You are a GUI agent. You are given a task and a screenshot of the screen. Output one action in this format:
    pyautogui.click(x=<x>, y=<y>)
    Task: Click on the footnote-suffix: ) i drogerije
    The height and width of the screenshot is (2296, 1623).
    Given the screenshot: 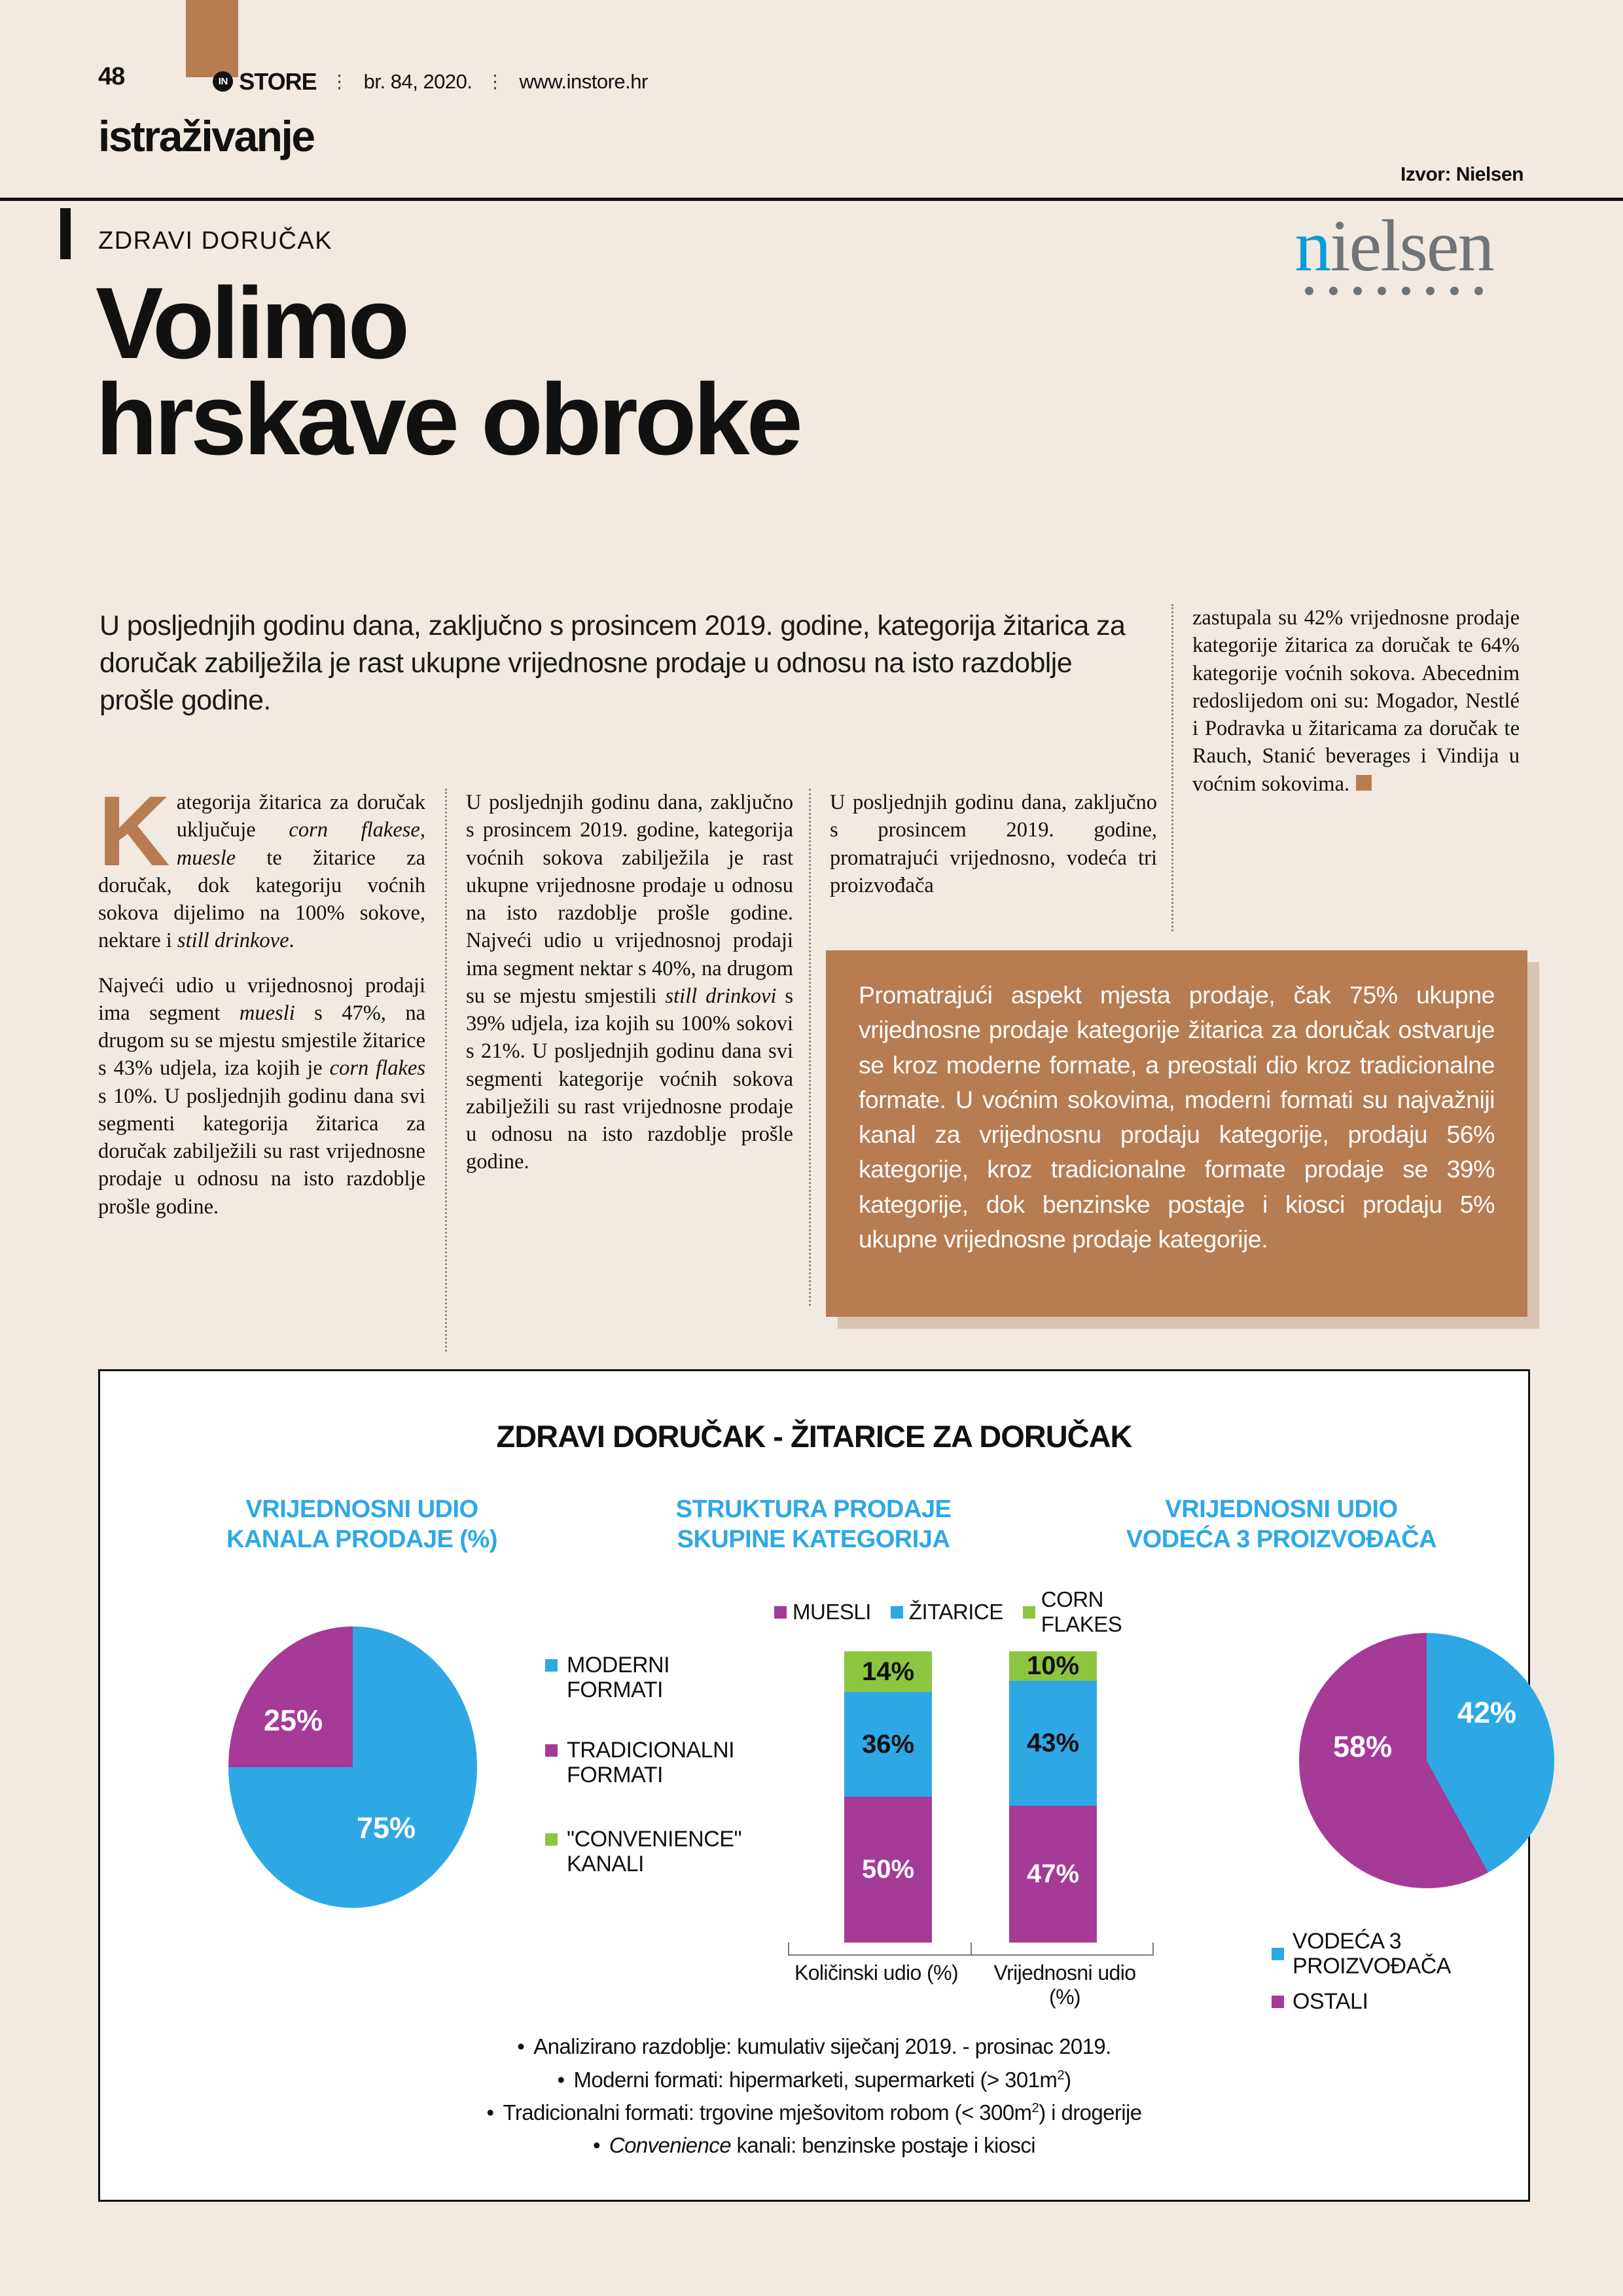 What is the action you would take?
    pyautogui.click(x=1090, y=2112)
    